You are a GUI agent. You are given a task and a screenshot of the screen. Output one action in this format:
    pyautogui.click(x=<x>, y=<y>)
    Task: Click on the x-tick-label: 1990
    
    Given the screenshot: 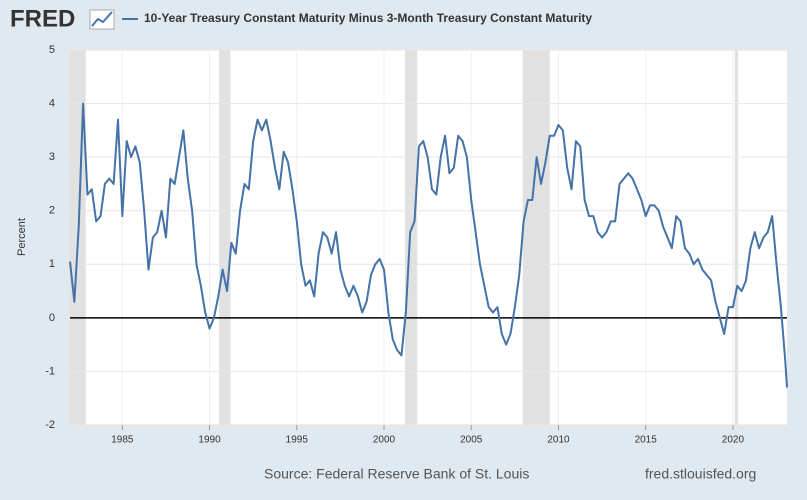 What is the action you would take?
    pyautogui.click(x=209, y=440)
    